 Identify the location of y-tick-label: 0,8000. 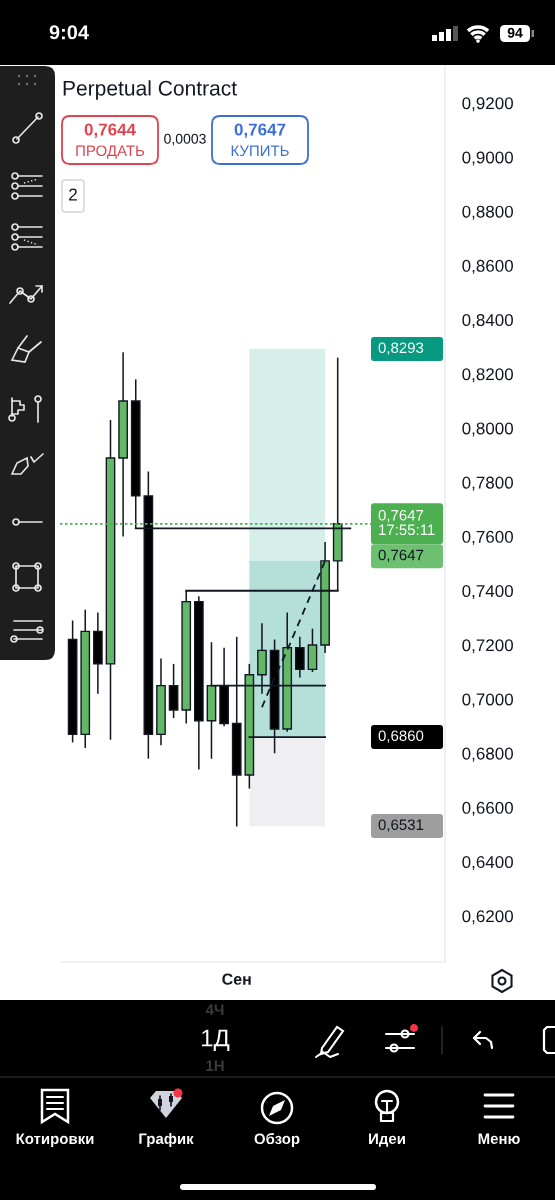
(487, 429).